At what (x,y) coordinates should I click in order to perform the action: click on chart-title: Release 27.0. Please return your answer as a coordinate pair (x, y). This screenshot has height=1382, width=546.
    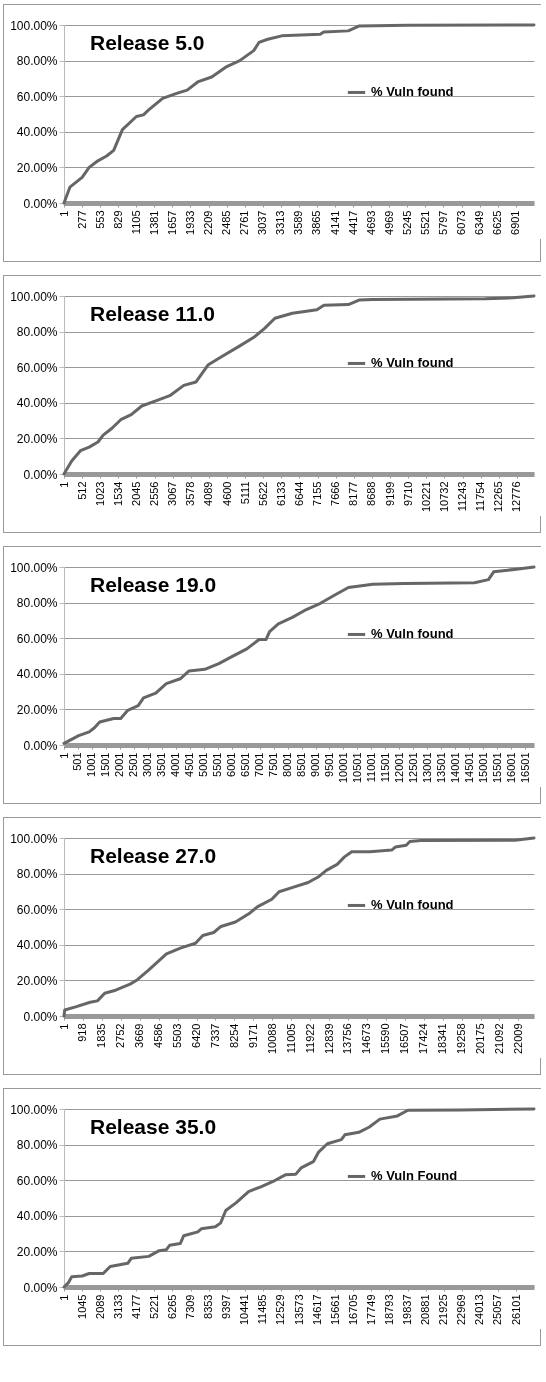
    Looking at the image, I should click on (153, 855).